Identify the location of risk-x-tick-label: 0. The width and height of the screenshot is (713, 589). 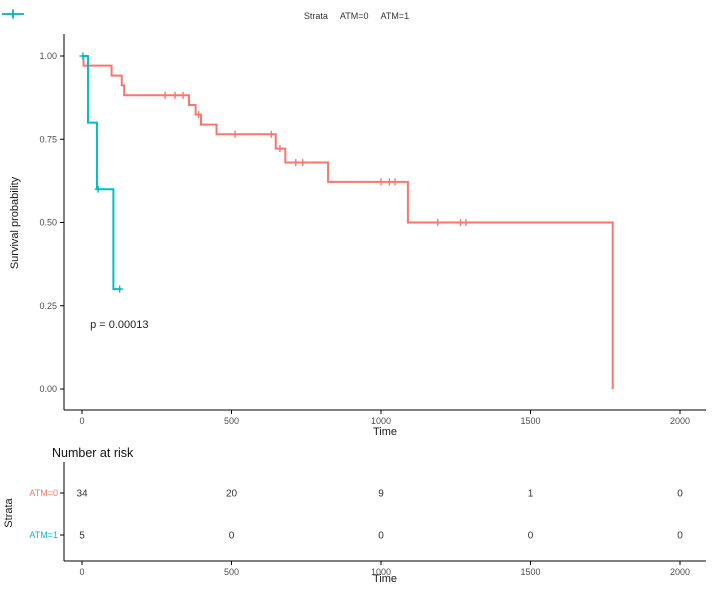
(81, 572).